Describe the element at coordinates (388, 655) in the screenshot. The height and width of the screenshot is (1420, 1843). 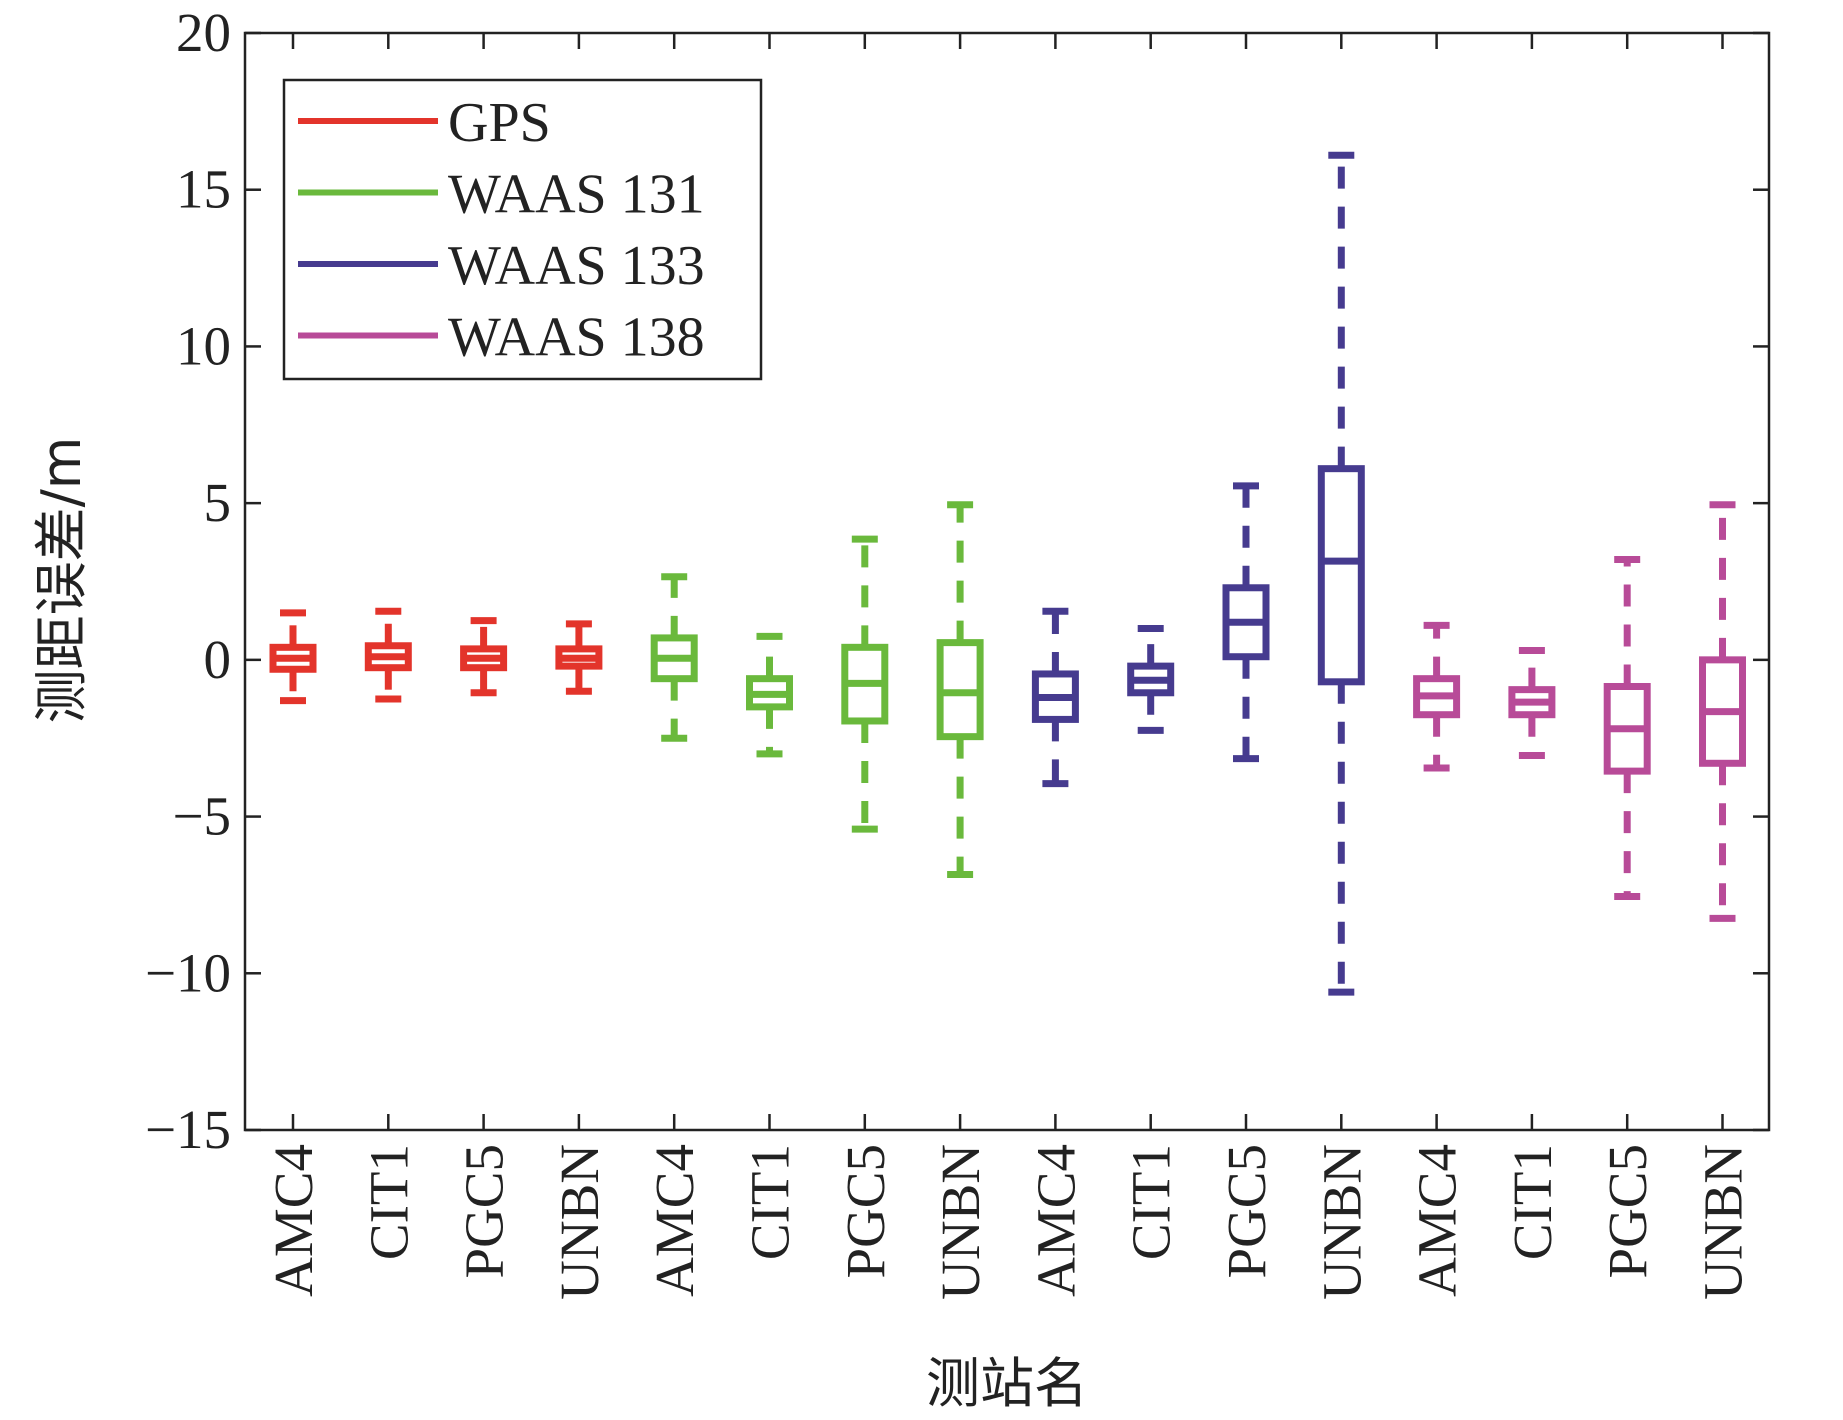
I see `box-gps-cit1` at that location.